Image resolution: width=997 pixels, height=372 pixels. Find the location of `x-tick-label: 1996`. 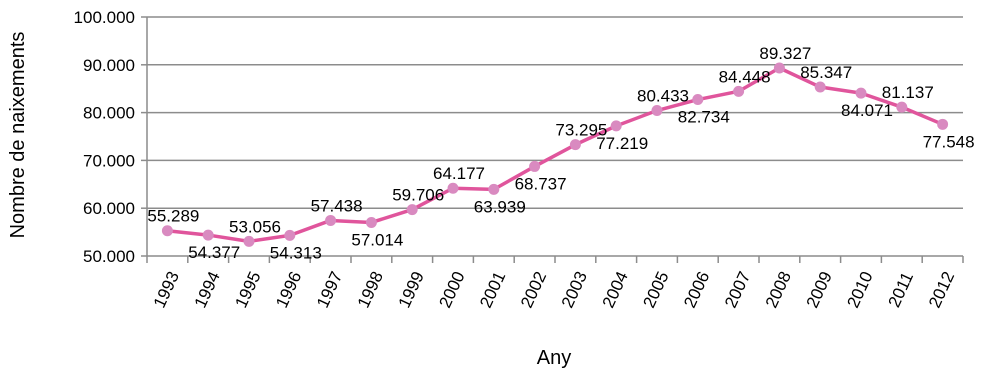

x-tick-label: 1996 is located at coordinates (288, 290).